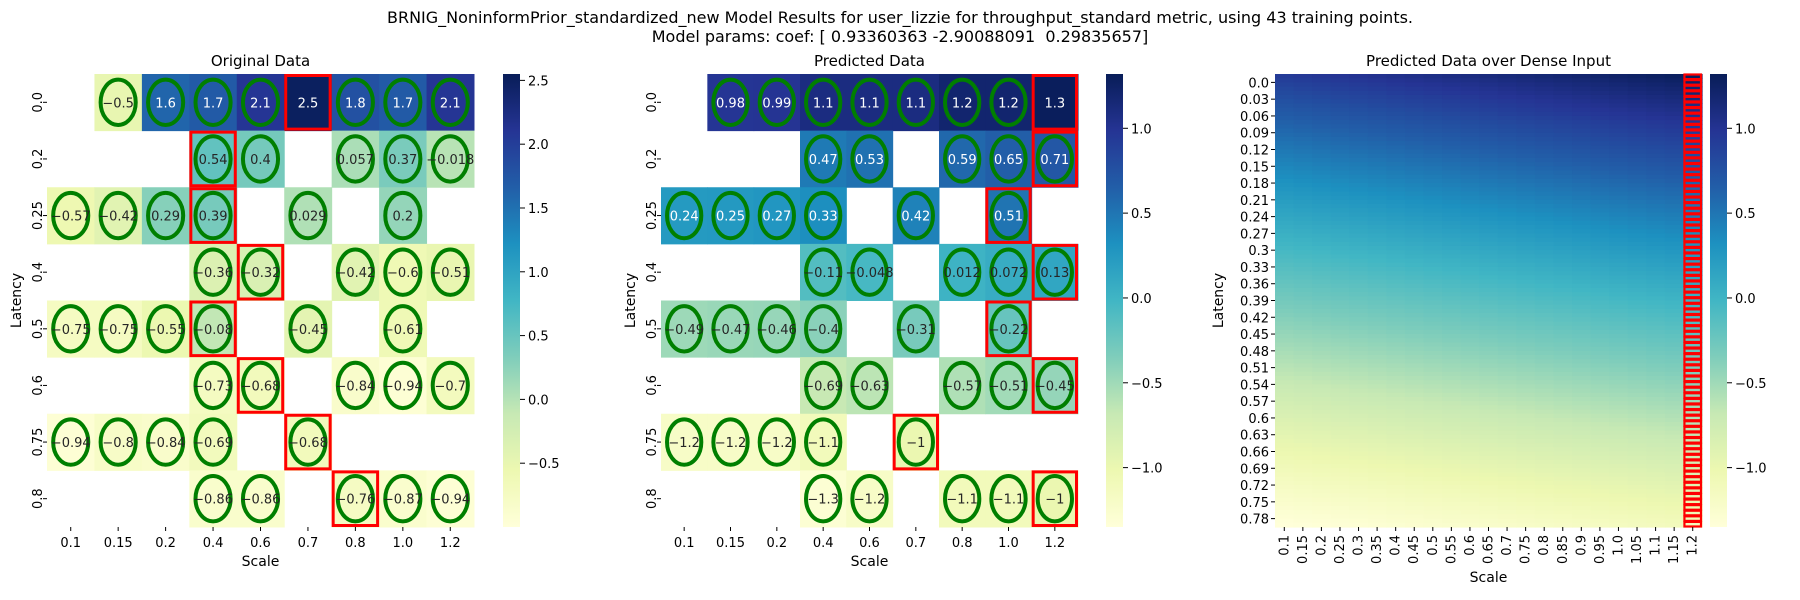 This screenshot has height=600, width=1800. Describe the element at coordinates (1054, 385) in the screenshot. I see `selected-cell-box` at that location.